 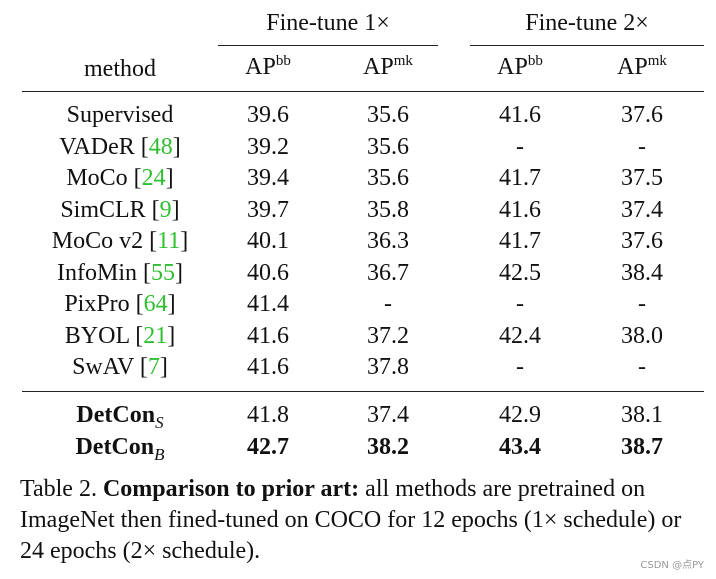 I want to click on table-cell: 42.7, so click(x=268, y=447).